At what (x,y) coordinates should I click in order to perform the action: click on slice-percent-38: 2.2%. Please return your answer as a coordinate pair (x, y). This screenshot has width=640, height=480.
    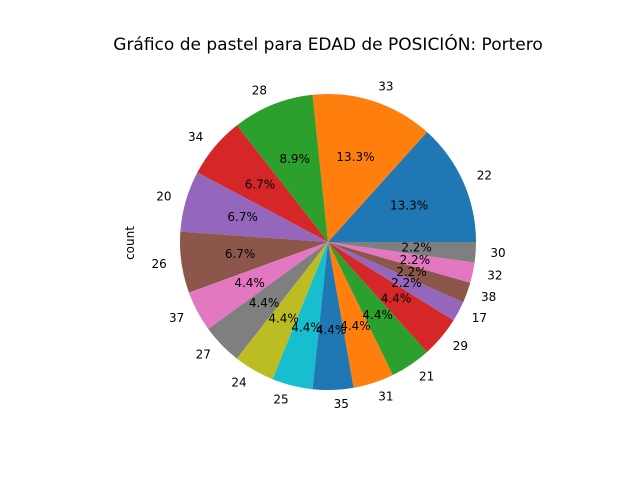
    Looking at the image, I should click on (411, 272).